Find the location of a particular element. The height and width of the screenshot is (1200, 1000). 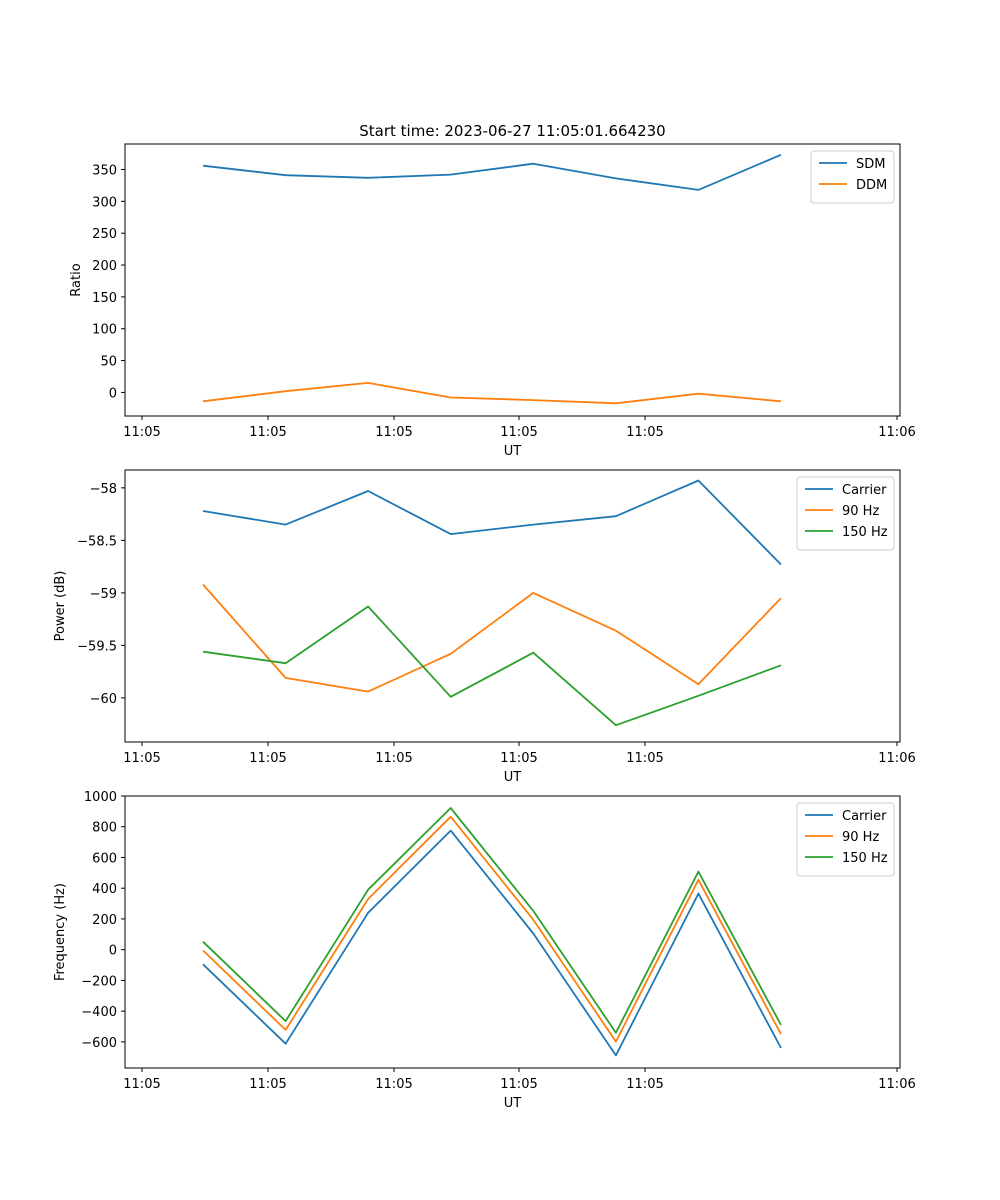

y-tick-label: −59.5 is located at coordinates (97, 646).